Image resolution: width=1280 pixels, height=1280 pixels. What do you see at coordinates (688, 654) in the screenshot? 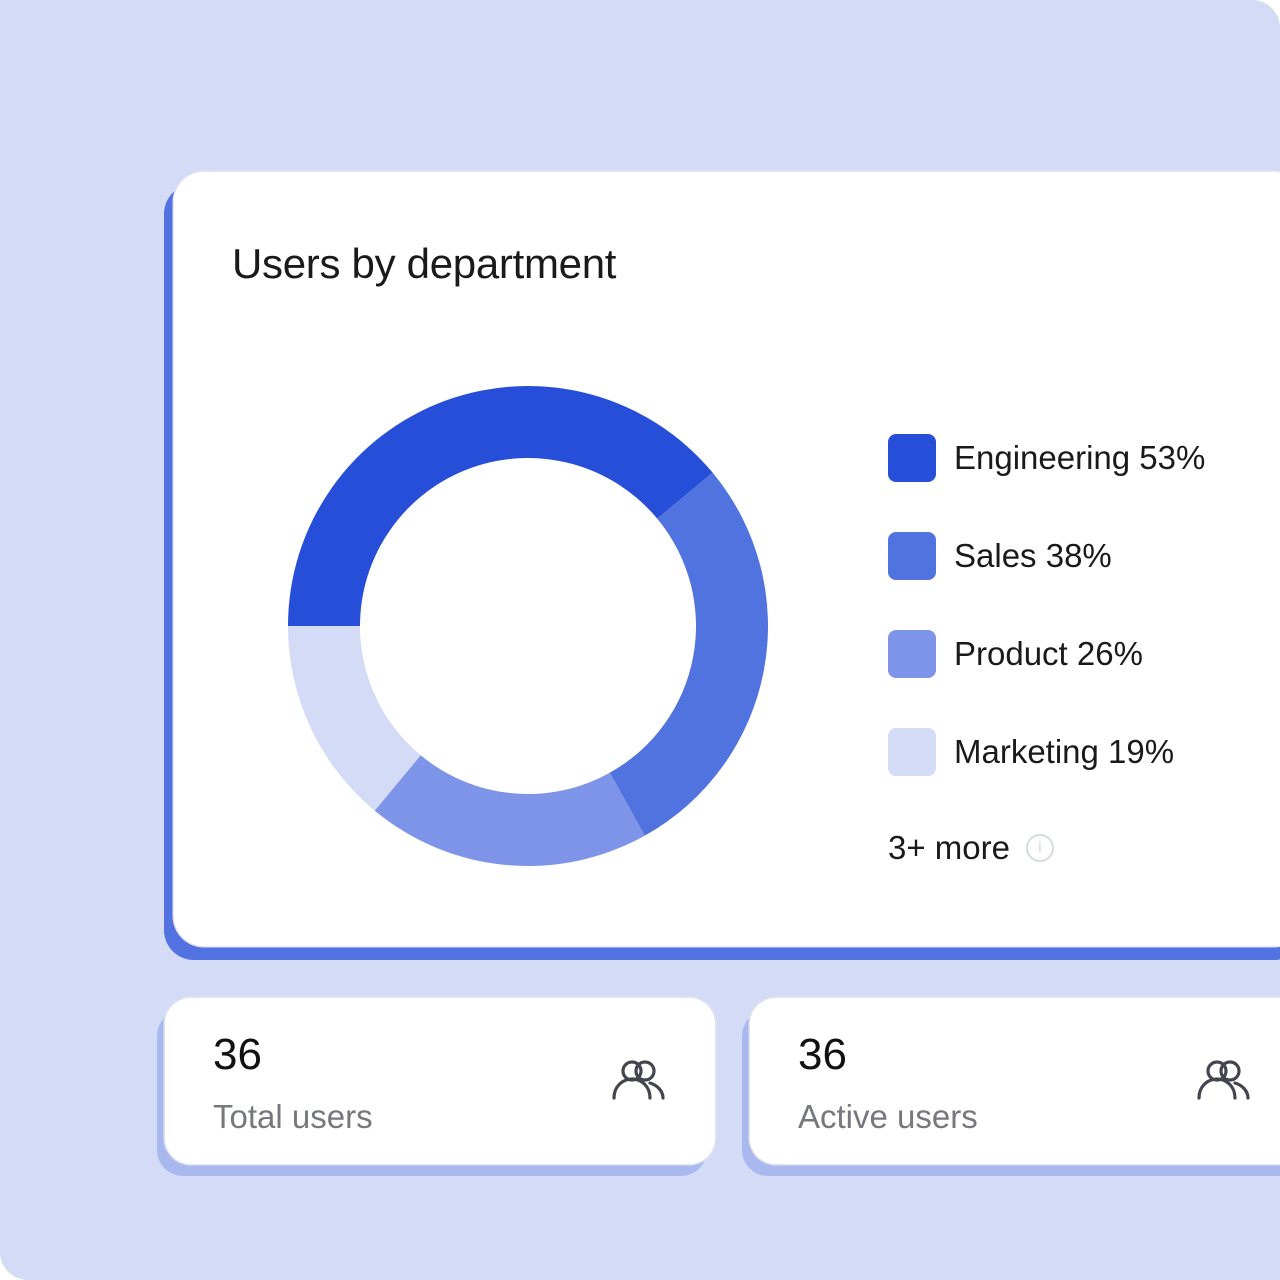
I see `donut-segment-sales` at bounding box center [688, 654].